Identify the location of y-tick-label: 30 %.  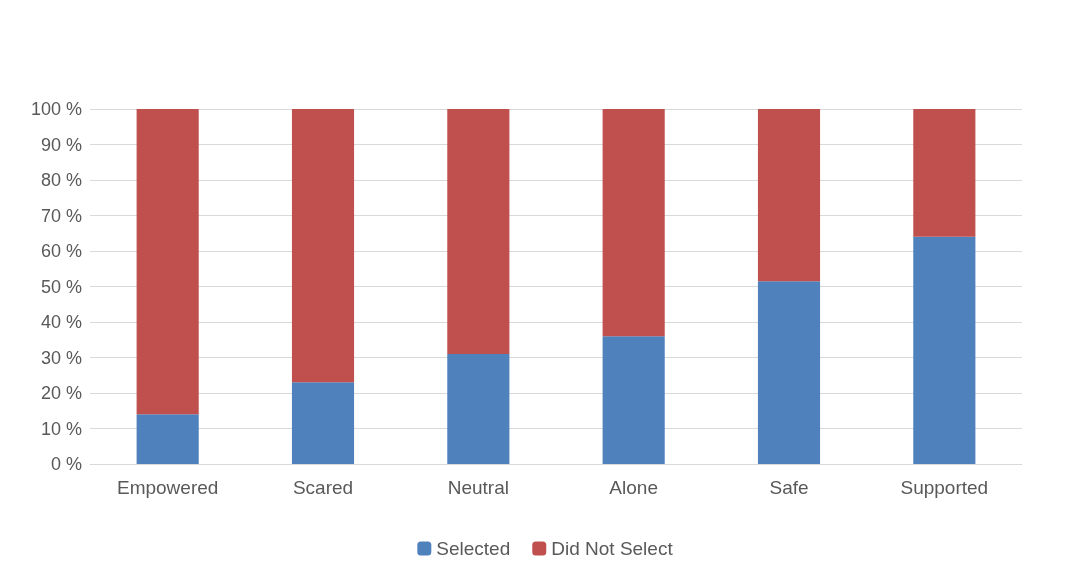
(61, 357).